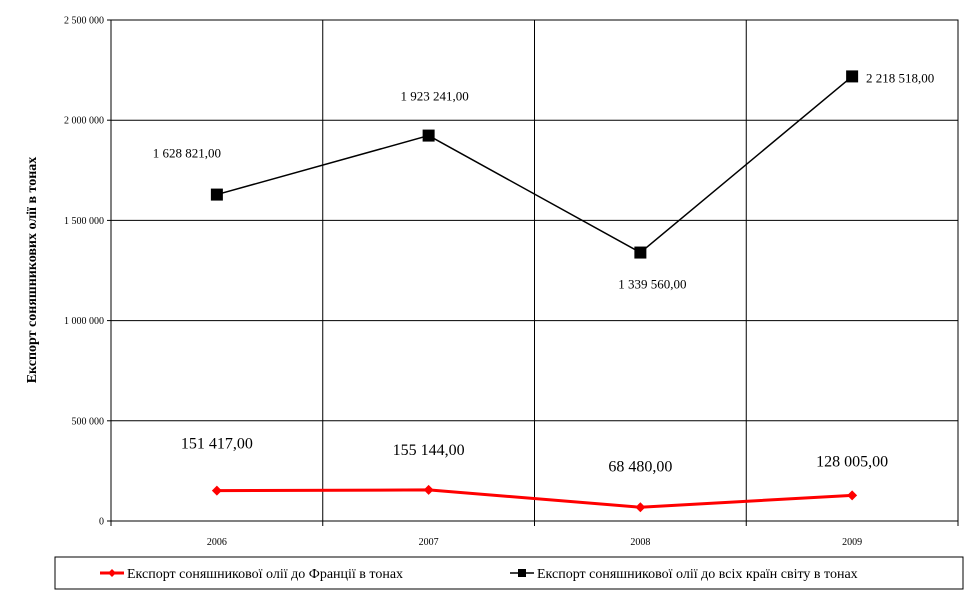  Describe the element at coordinates (640, 542) in the screenshot. I see `x-tick-label: 2008` at that location.